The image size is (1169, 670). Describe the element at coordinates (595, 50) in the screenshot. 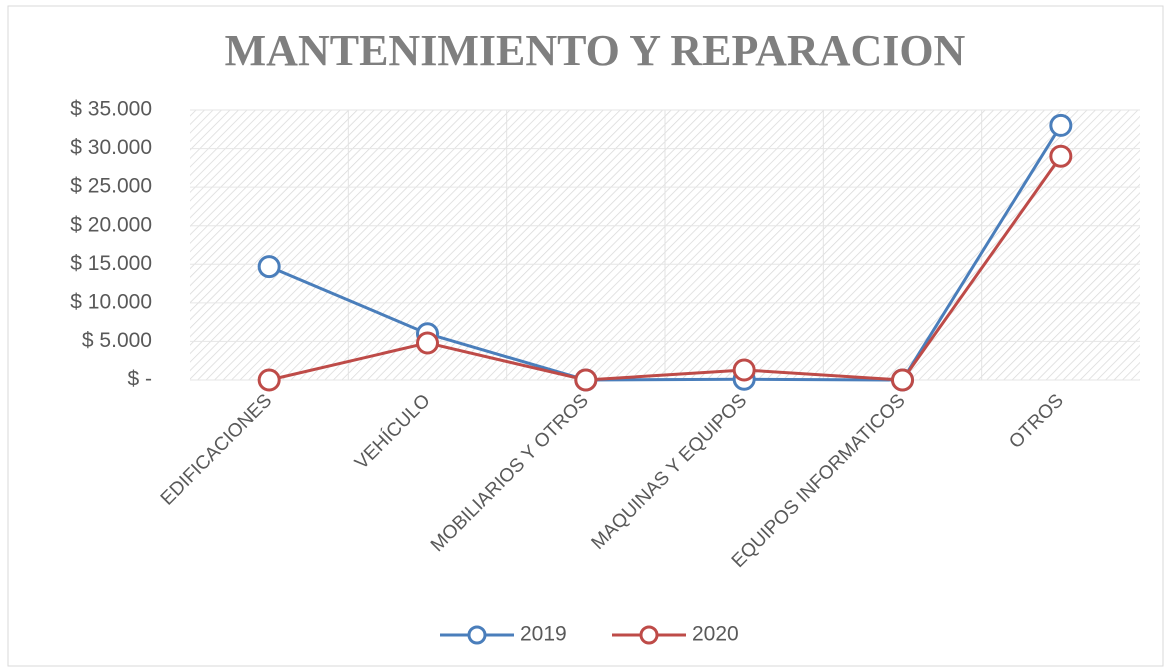

I see `chart-title: MANTENIMIENTO Y REPARACION` at that location.